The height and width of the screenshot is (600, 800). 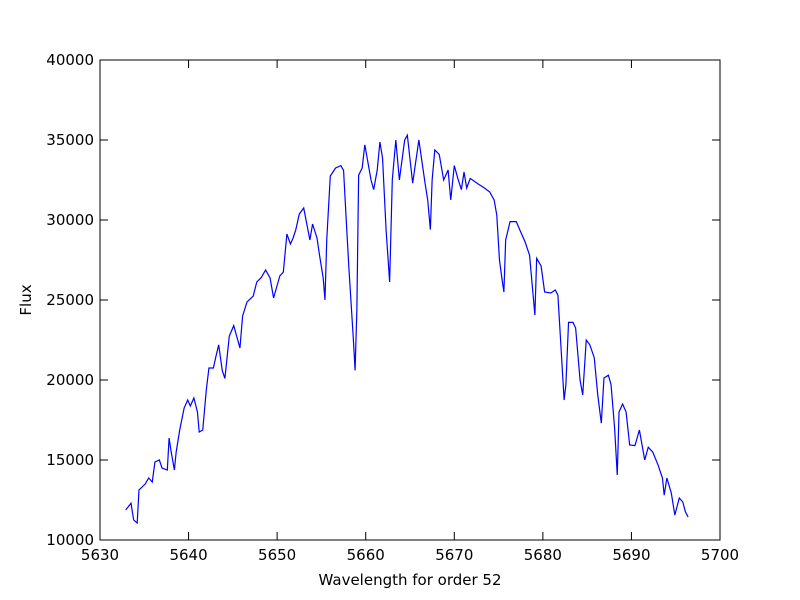 What do you see at coordinates (277, 555) in the screenshot?
I see `x-tick-label: 5650` at bounding box center [277, 555].